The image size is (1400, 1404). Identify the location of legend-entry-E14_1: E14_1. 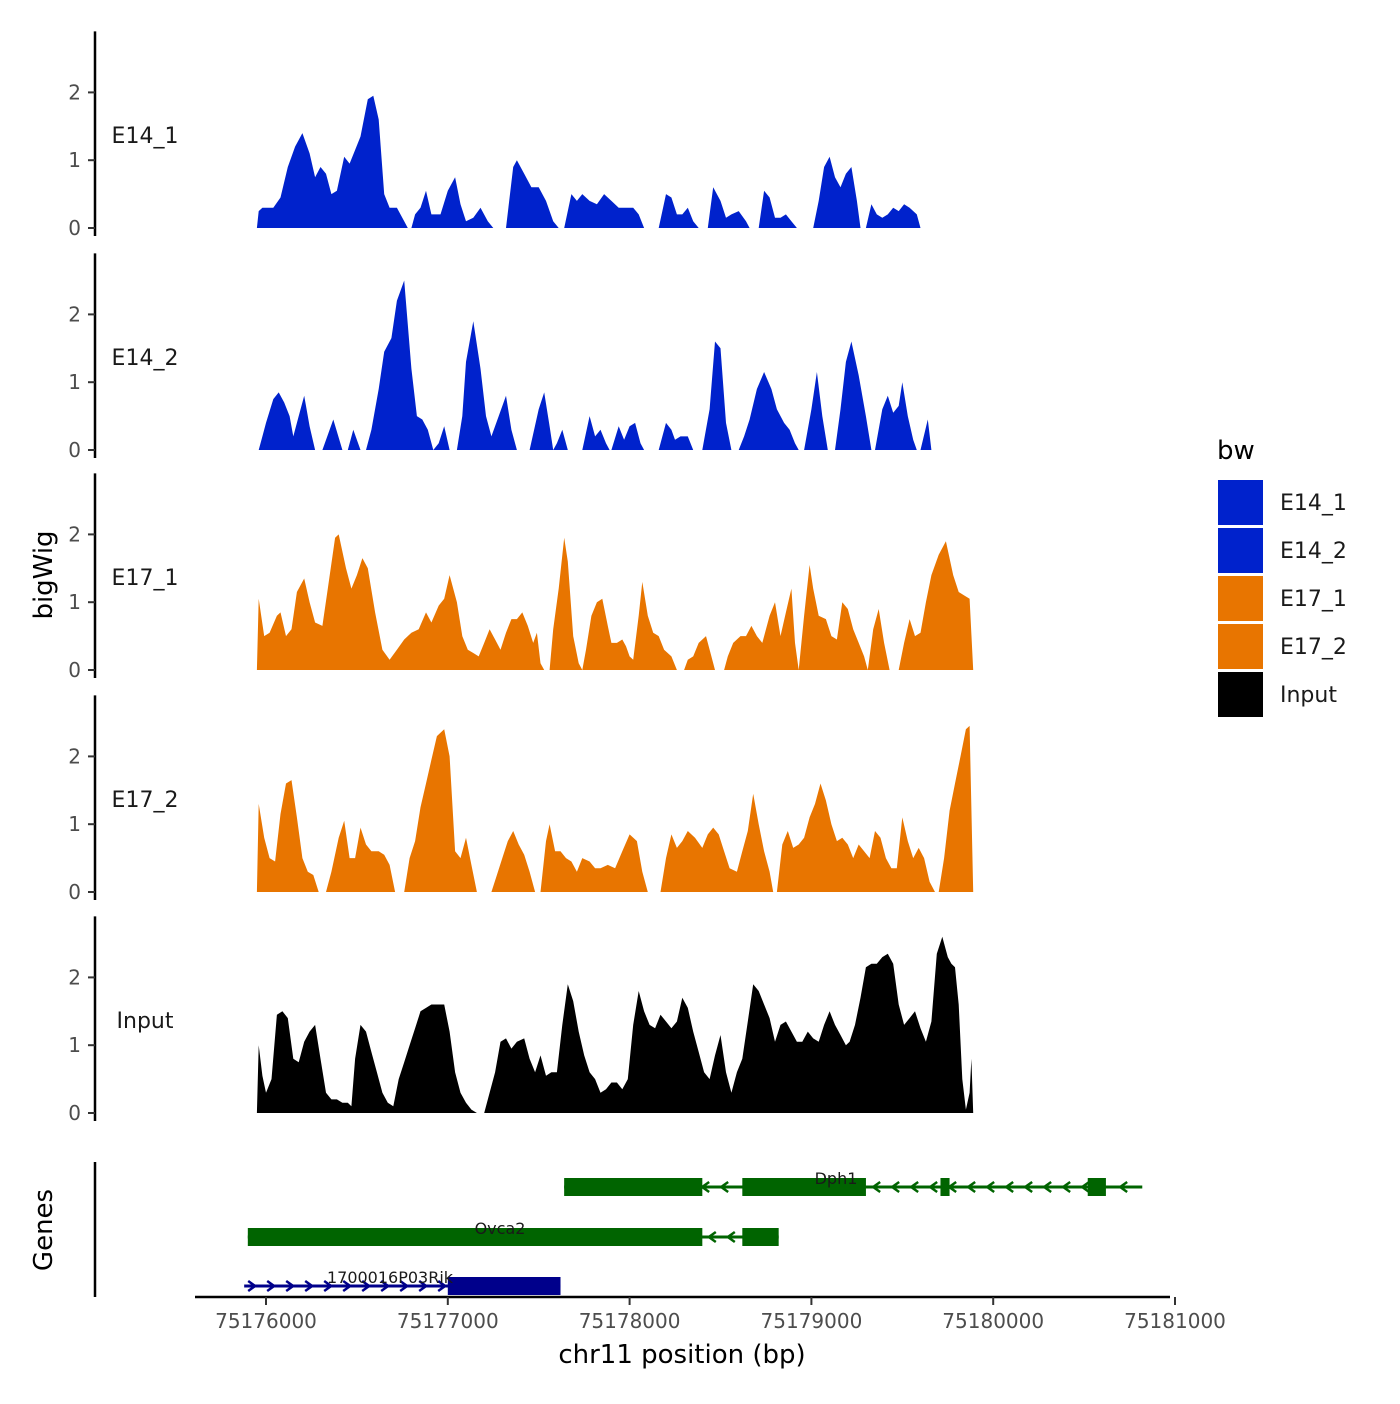
(1282, 502).